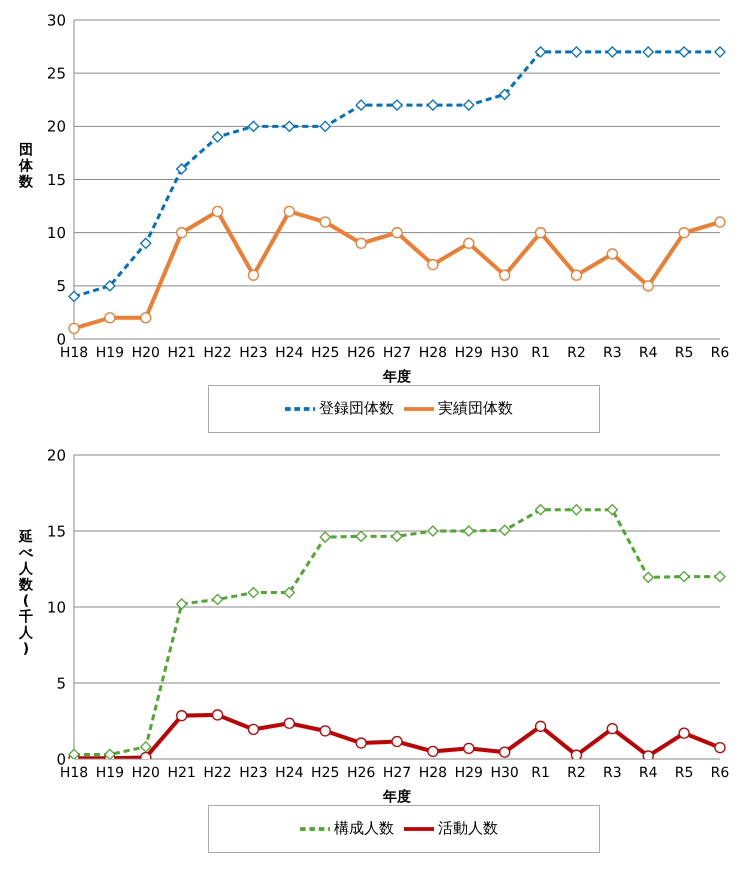 The image size is (742, 871). I want to click on legend-label: 登録団体数, so click(356, 408).